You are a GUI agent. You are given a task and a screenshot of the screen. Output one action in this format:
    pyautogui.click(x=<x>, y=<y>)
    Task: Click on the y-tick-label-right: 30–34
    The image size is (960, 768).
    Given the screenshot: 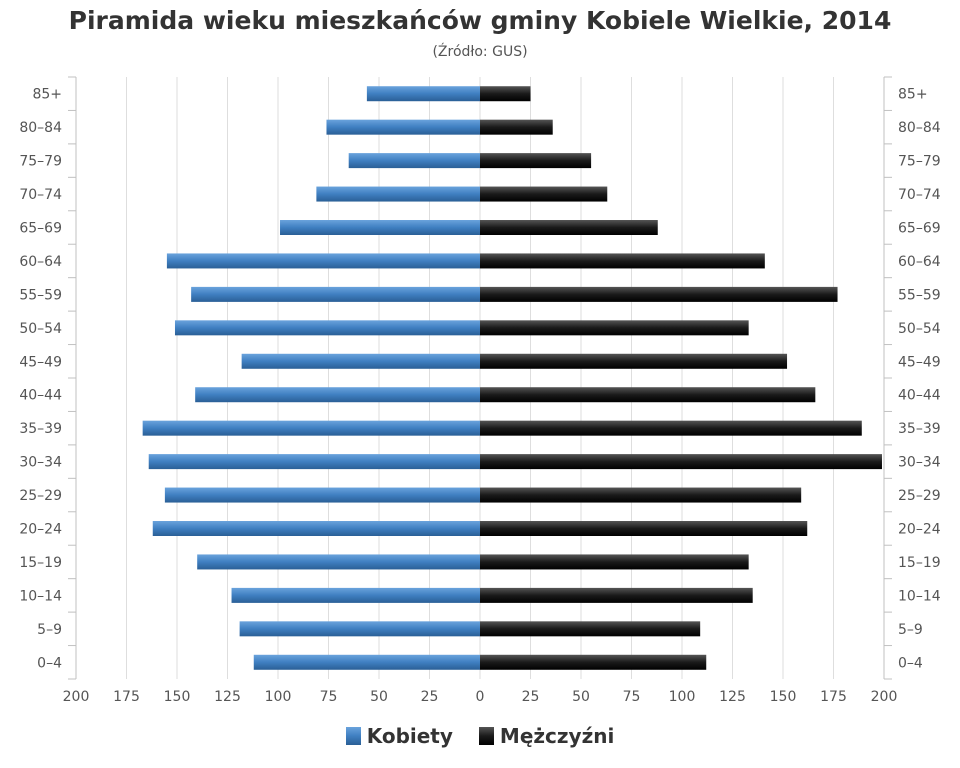 What is the action you would take?
    pyautogui.click(x=919, y=463)
    